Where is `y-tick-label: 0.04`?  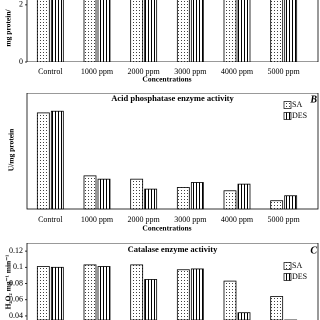 y-tick-label: 0.04 is located at coordinates (16, 315).